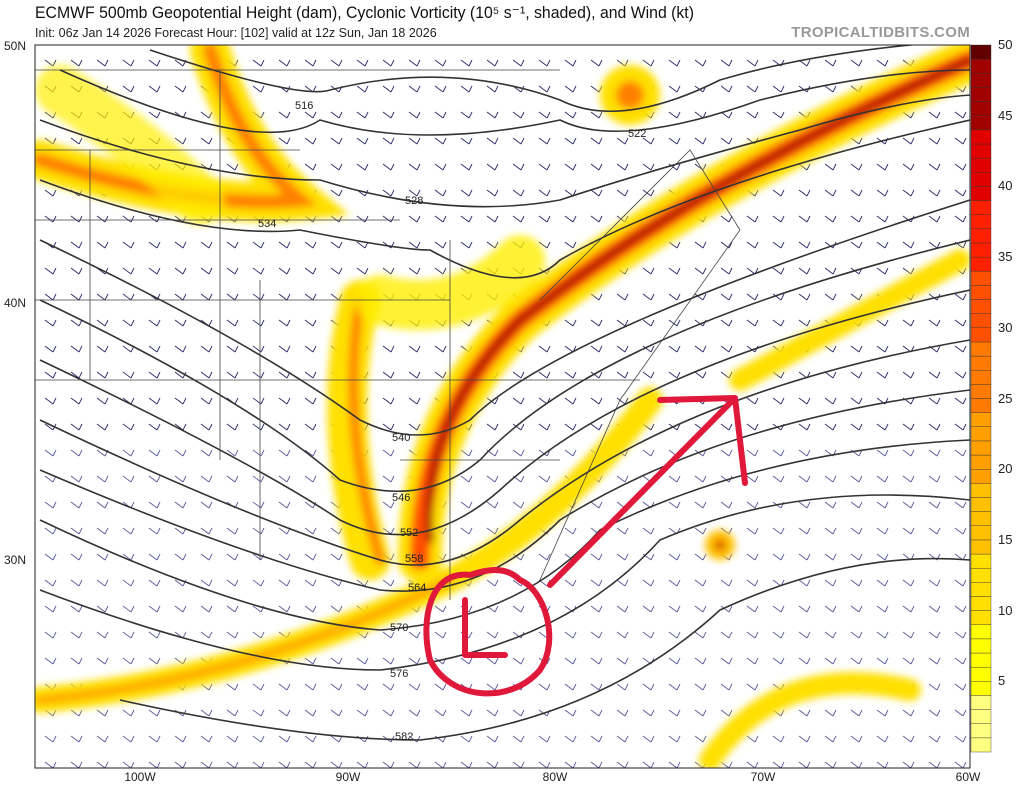 The height and width of the screenshot is (786, 1024). What do you see at coordinates (585, 546) in the screenshot?
I see `annotation` at bounding box center [585, 546].